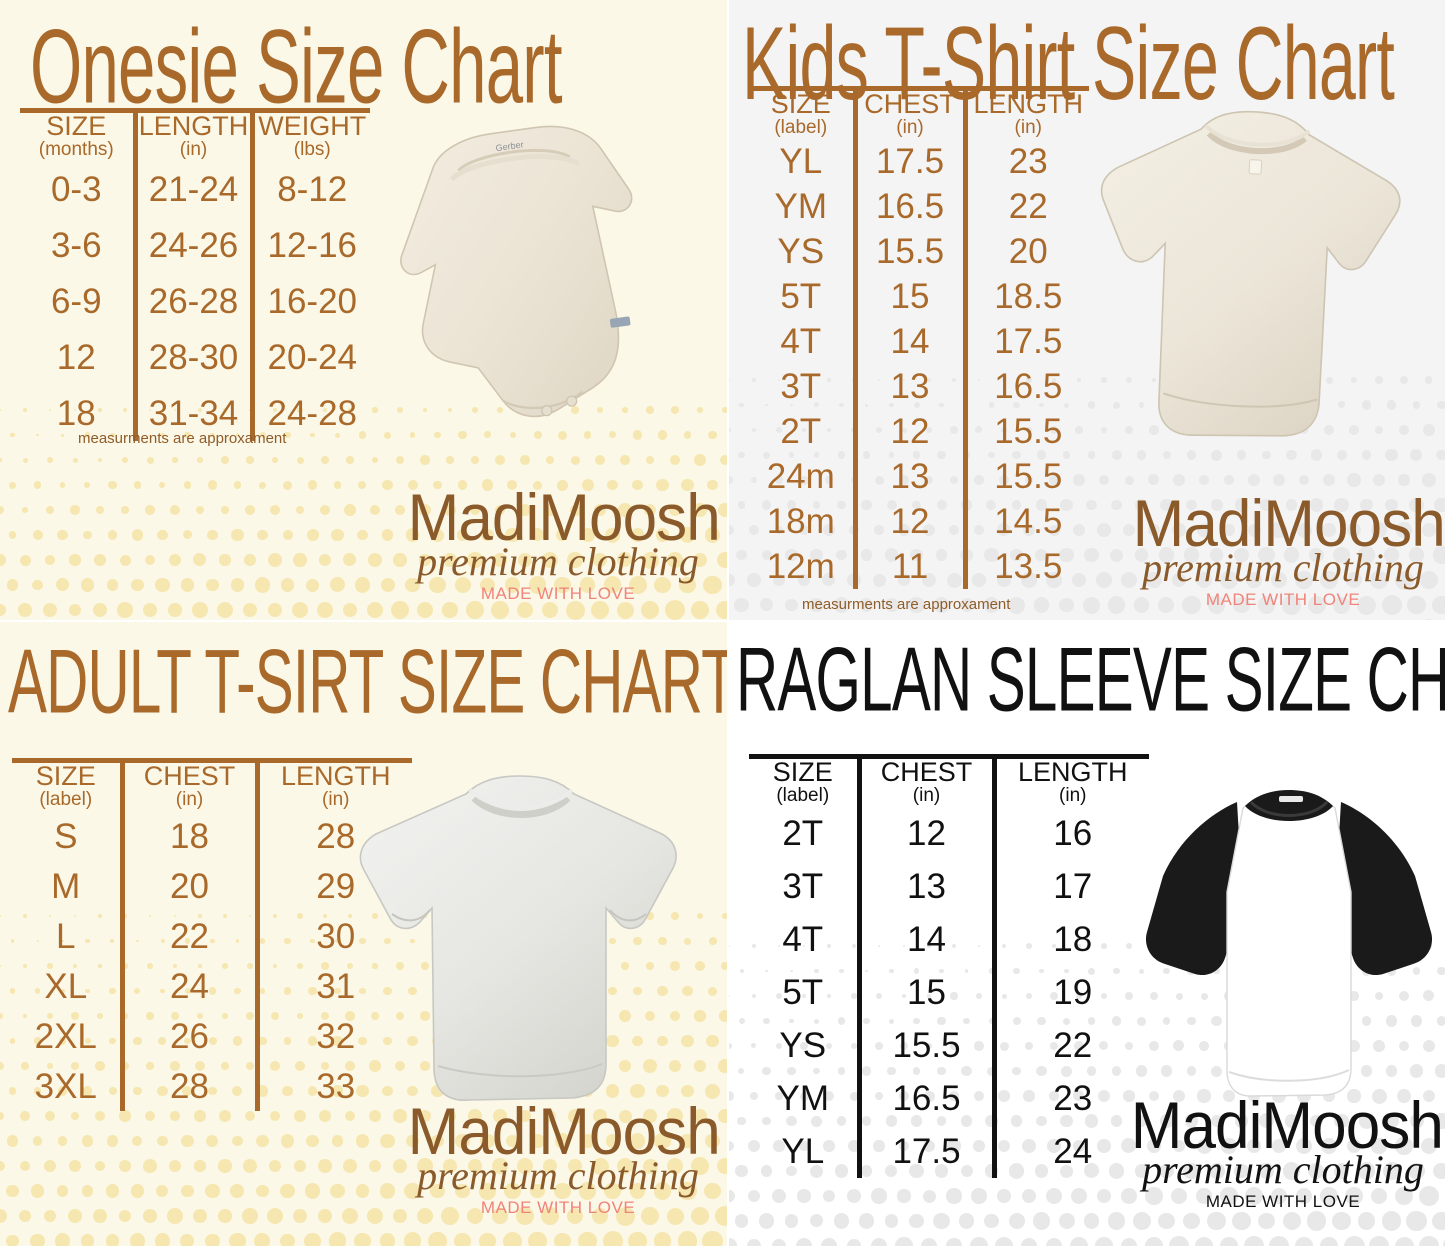  Describe the element at coordinates (800, 521) in the screenshot. I see `cell-size: 18m` at that location.